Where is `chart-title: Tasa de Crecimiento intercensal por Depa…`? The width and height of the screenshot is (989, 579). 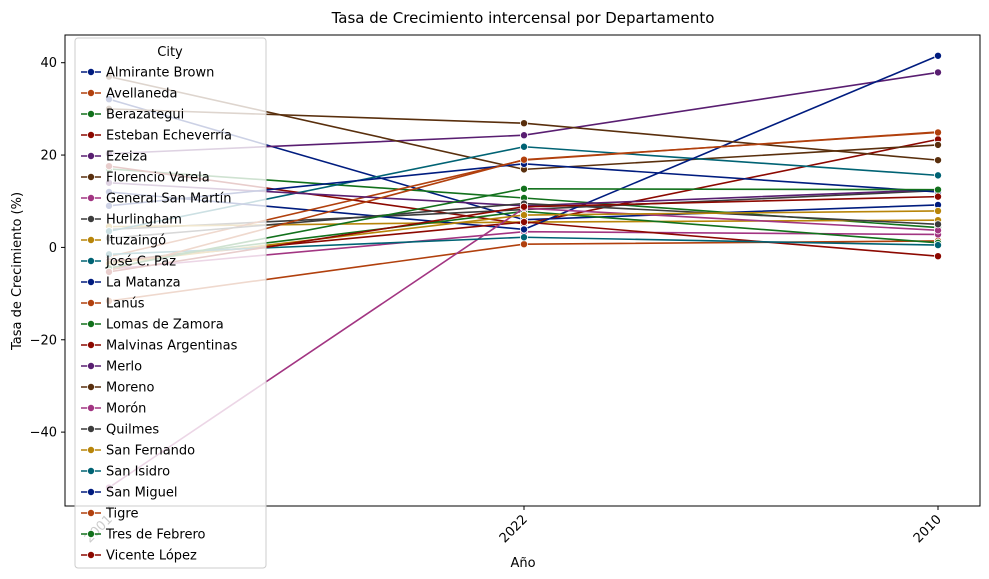
chart-title: Tasa de Crecimiento intercensal por Depa… is located at coordinates (523, 18).